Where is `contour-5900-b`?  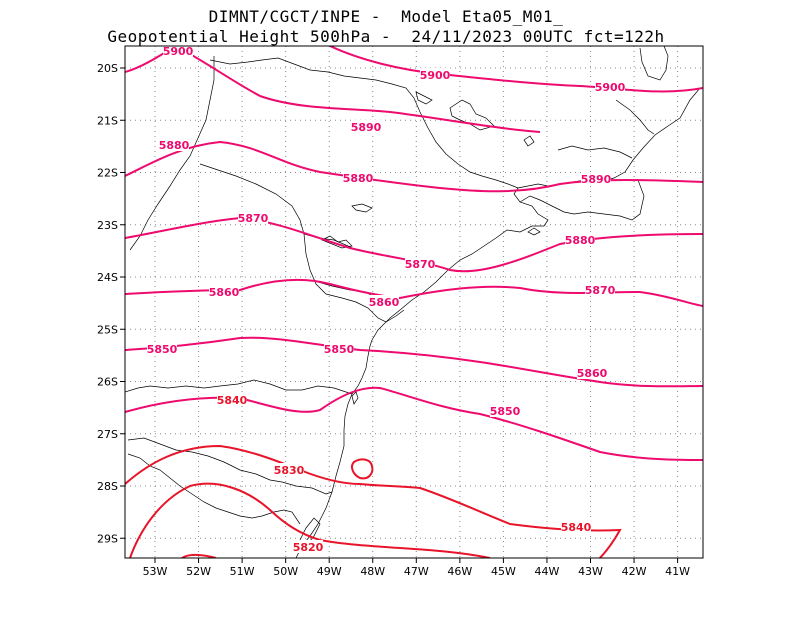 contour-5900-b is located at coordinates (357, 89).